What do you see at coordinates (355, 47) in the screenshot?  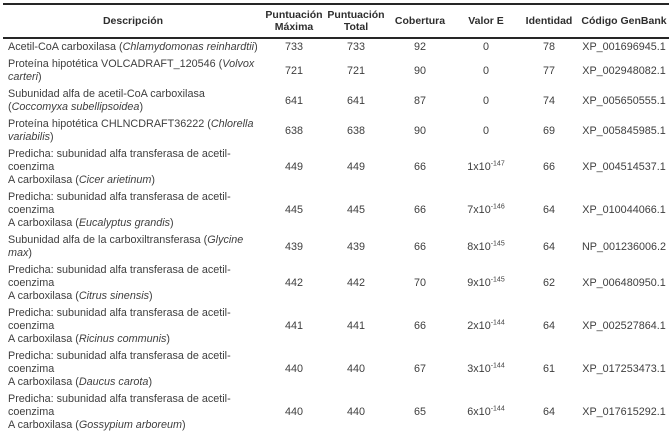 I see `total-score-cell: 733` at bounding box center [355, 47].